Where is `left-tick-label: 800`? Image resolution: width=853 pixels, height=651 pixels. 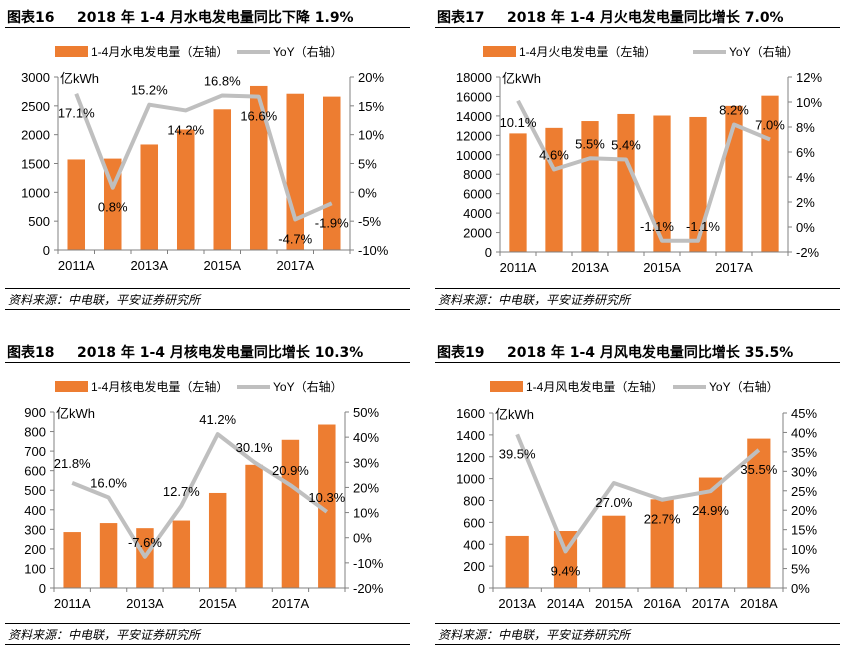
left-tick-label: 800 is located at coordinates (35, 432).